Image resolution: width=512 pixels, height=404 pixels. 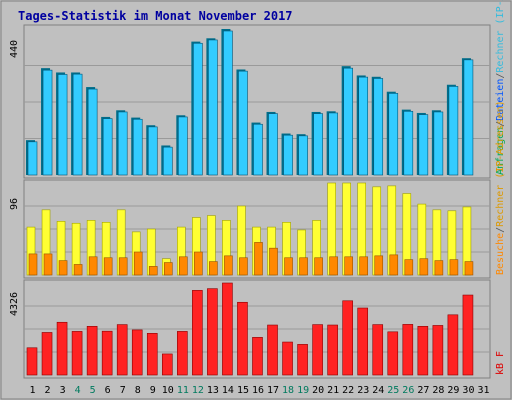 What do you see at coordinates (168, 390) in the screenshot?
I see `x-tick-label: 10` at bounding box center [168, 390].